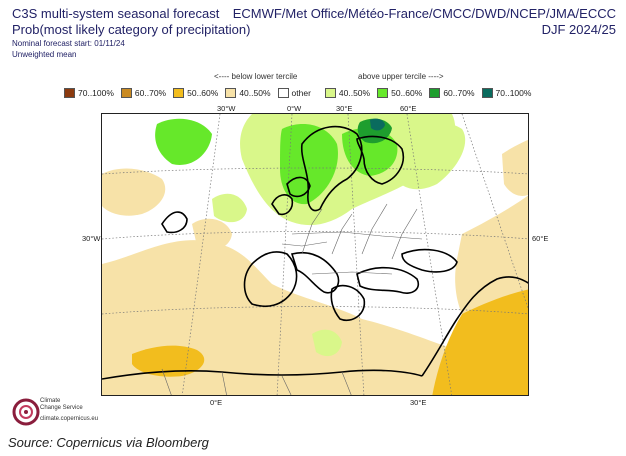  I want to click on logo-line-1: Climate, so click(50, 401).